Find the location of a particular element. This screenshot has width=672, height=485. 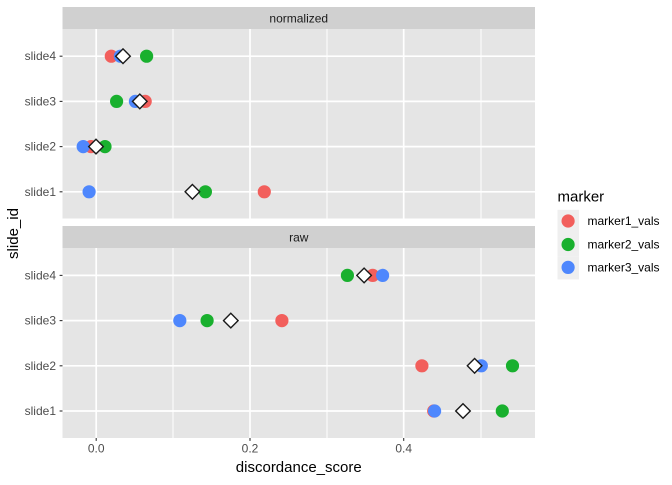

svg-text: marker is located at coordinates (581, 197).